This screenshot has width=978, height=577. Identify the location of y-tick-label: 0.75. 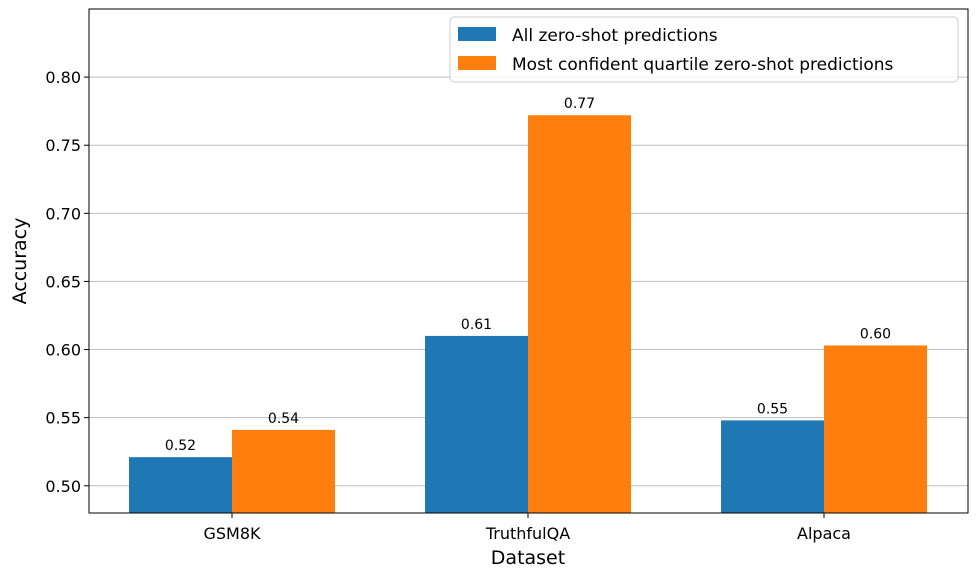
(63, 145).